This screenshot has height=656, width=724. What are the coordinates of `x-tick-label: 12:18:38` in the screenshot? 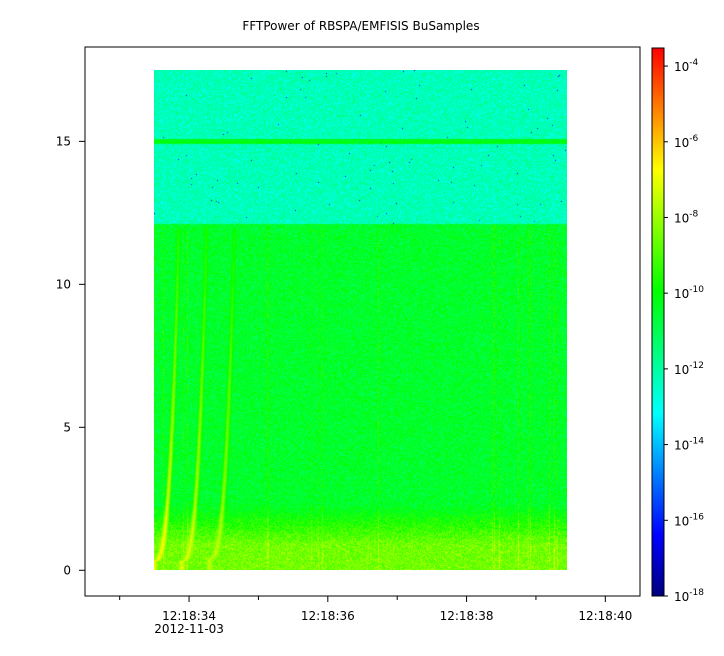 It's located at (467, 616).